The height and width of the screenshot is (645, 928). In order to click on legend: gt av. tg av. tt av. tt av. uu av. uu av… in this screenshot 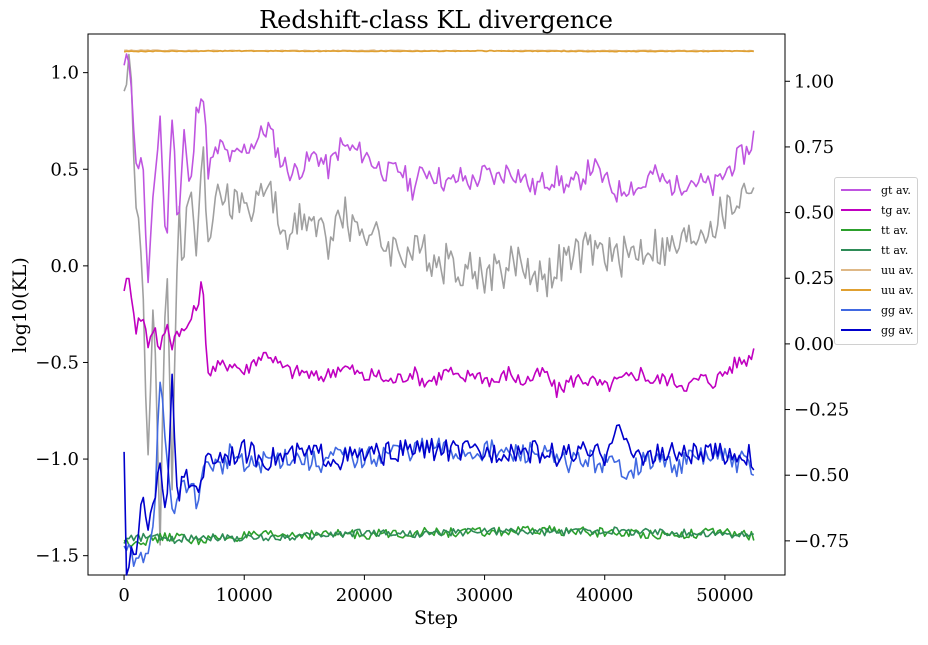, I will do `click(876, 261)`.